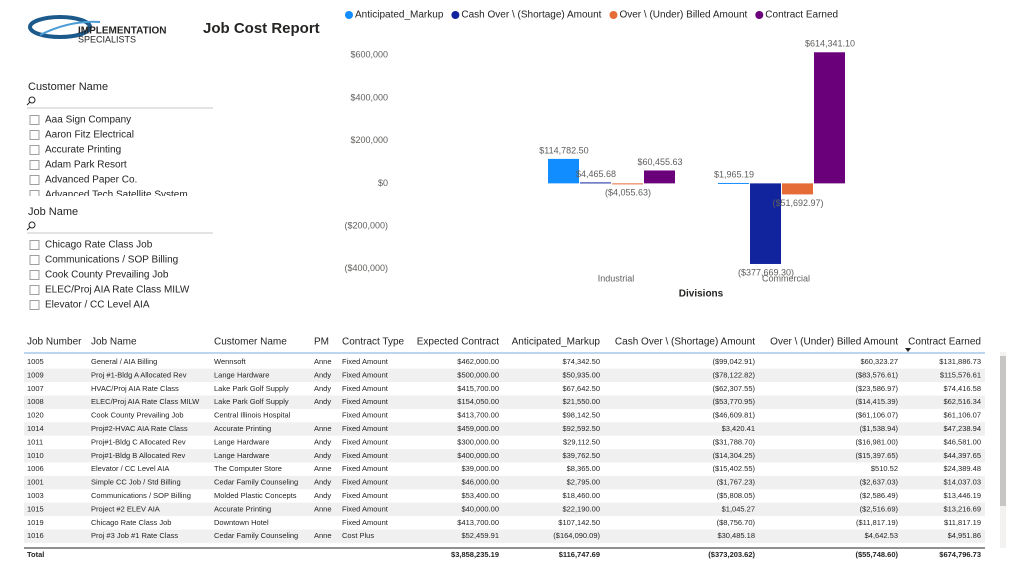 Image resolution: width=1024 pixels, height=565 pixels. What do you see at coordinates (35, 441) in the screenshot?
I see `table-cell: 1011` at bounding box center [35, 441].